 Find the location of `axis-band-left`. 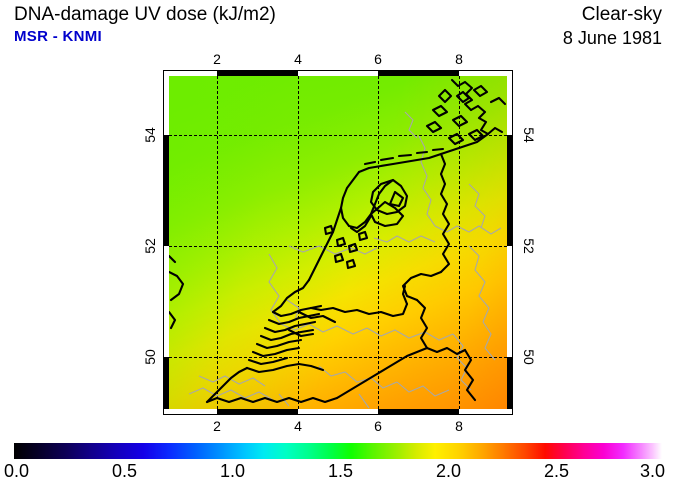

axis-band-left is located at coordinates (166, 242).